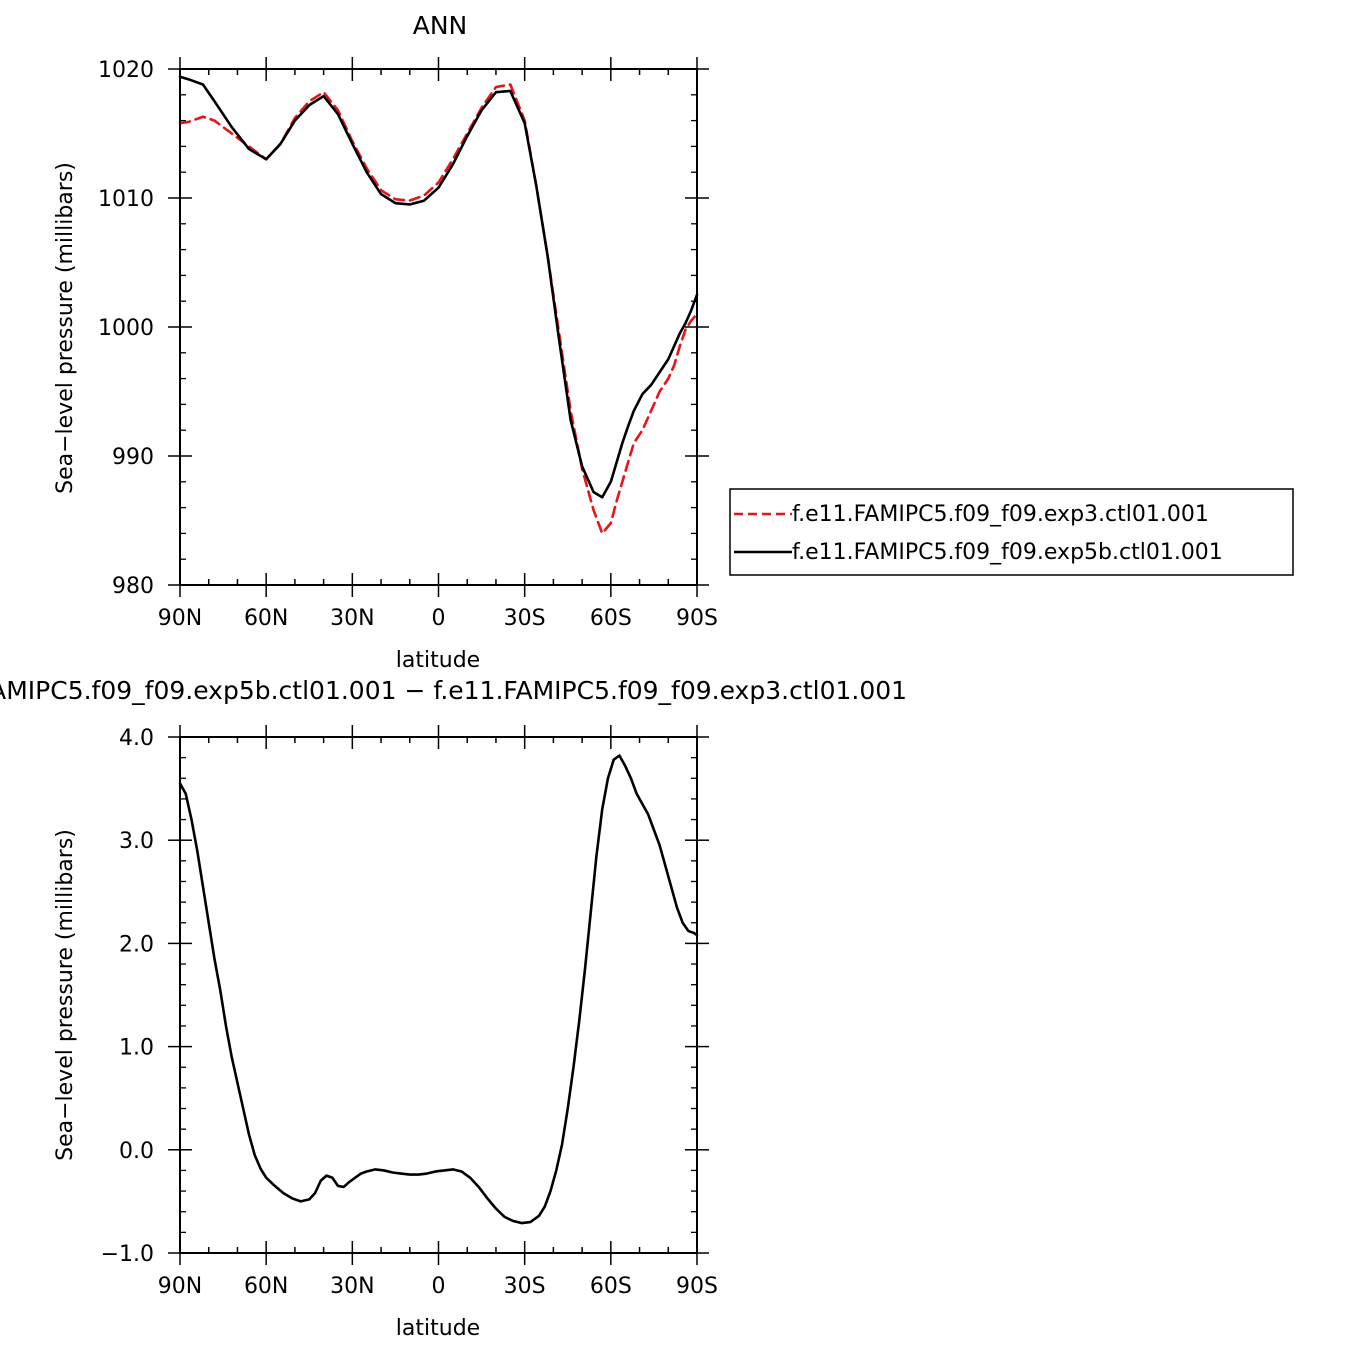  What do you see at coordinates (180, 1286) in the screenshot?
I see `bottom-panel-x-tick-label: 90N` at bounding box center [180, 1286].